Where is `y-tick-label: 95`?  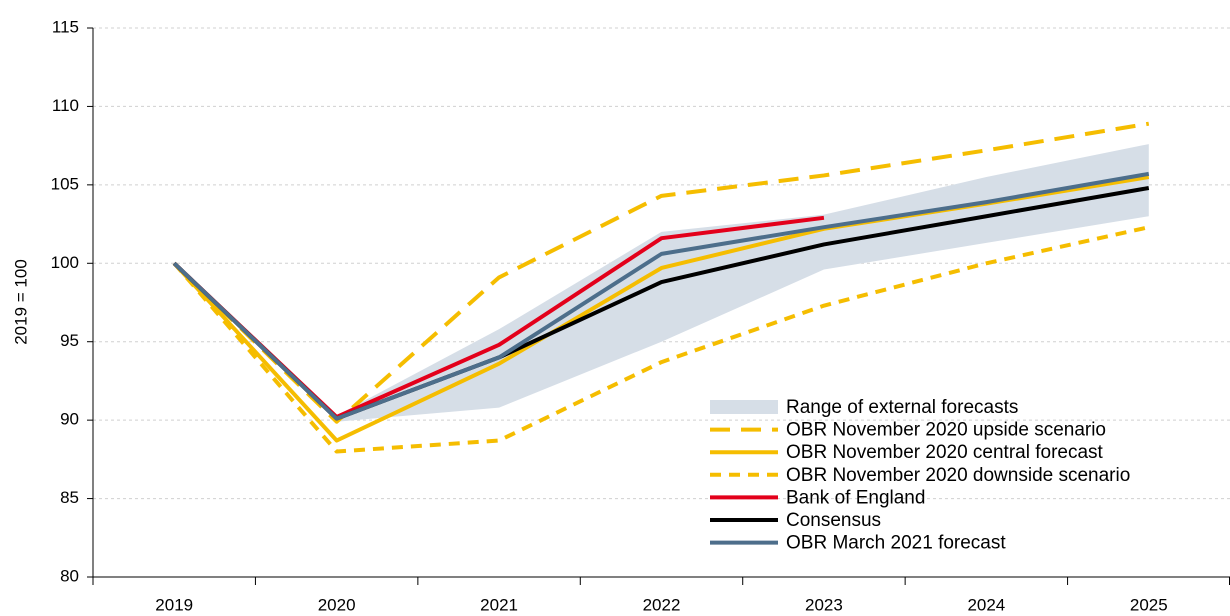
y-tick-label: 95 is located at coordinates (69, 340).